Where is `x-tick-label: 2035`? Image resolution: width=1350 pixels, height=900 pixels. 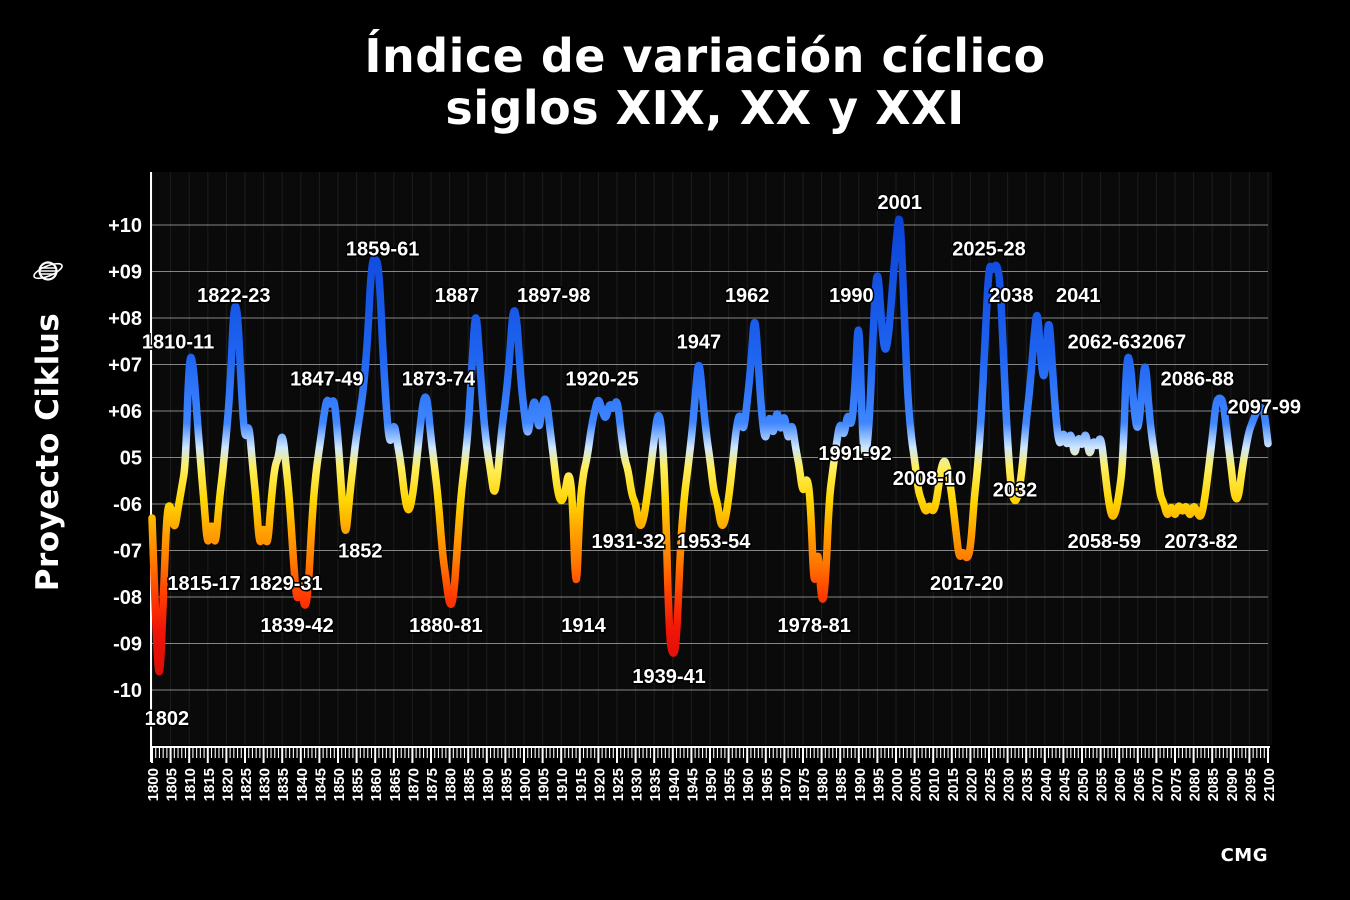
x-tick-label: 2035 is located at coordinates (1027, 784).